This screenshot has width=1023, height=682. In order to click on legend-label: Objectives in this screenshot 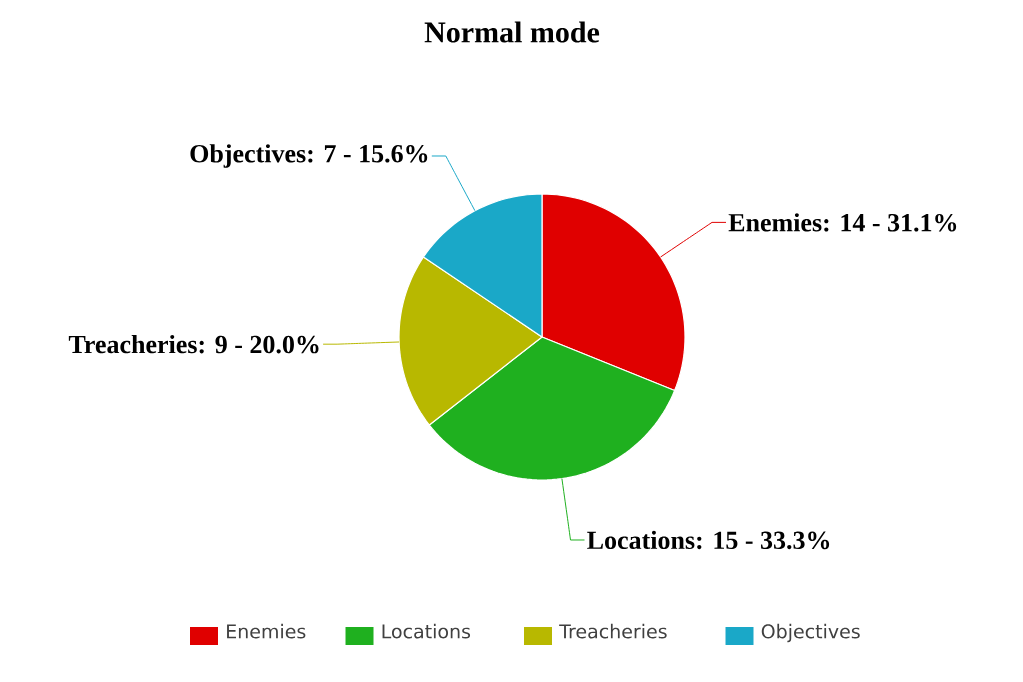, I will do `click(810, 633)`.